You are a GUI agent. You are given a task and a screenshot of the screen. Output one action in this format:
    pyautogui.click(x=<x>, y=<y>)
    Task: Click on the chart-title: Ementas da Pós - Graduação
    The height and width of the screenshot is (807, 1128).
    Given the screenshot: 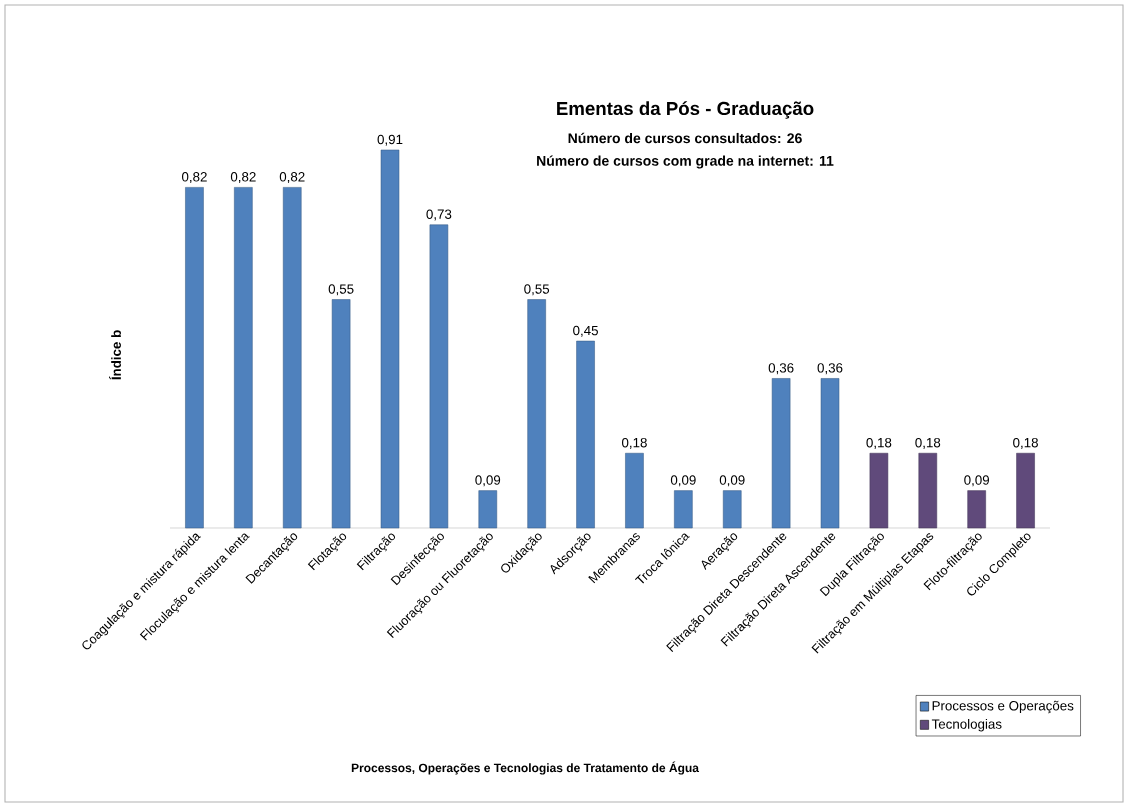 What is the action you would take?
    pyautogui.click(x=685, y=110)
    